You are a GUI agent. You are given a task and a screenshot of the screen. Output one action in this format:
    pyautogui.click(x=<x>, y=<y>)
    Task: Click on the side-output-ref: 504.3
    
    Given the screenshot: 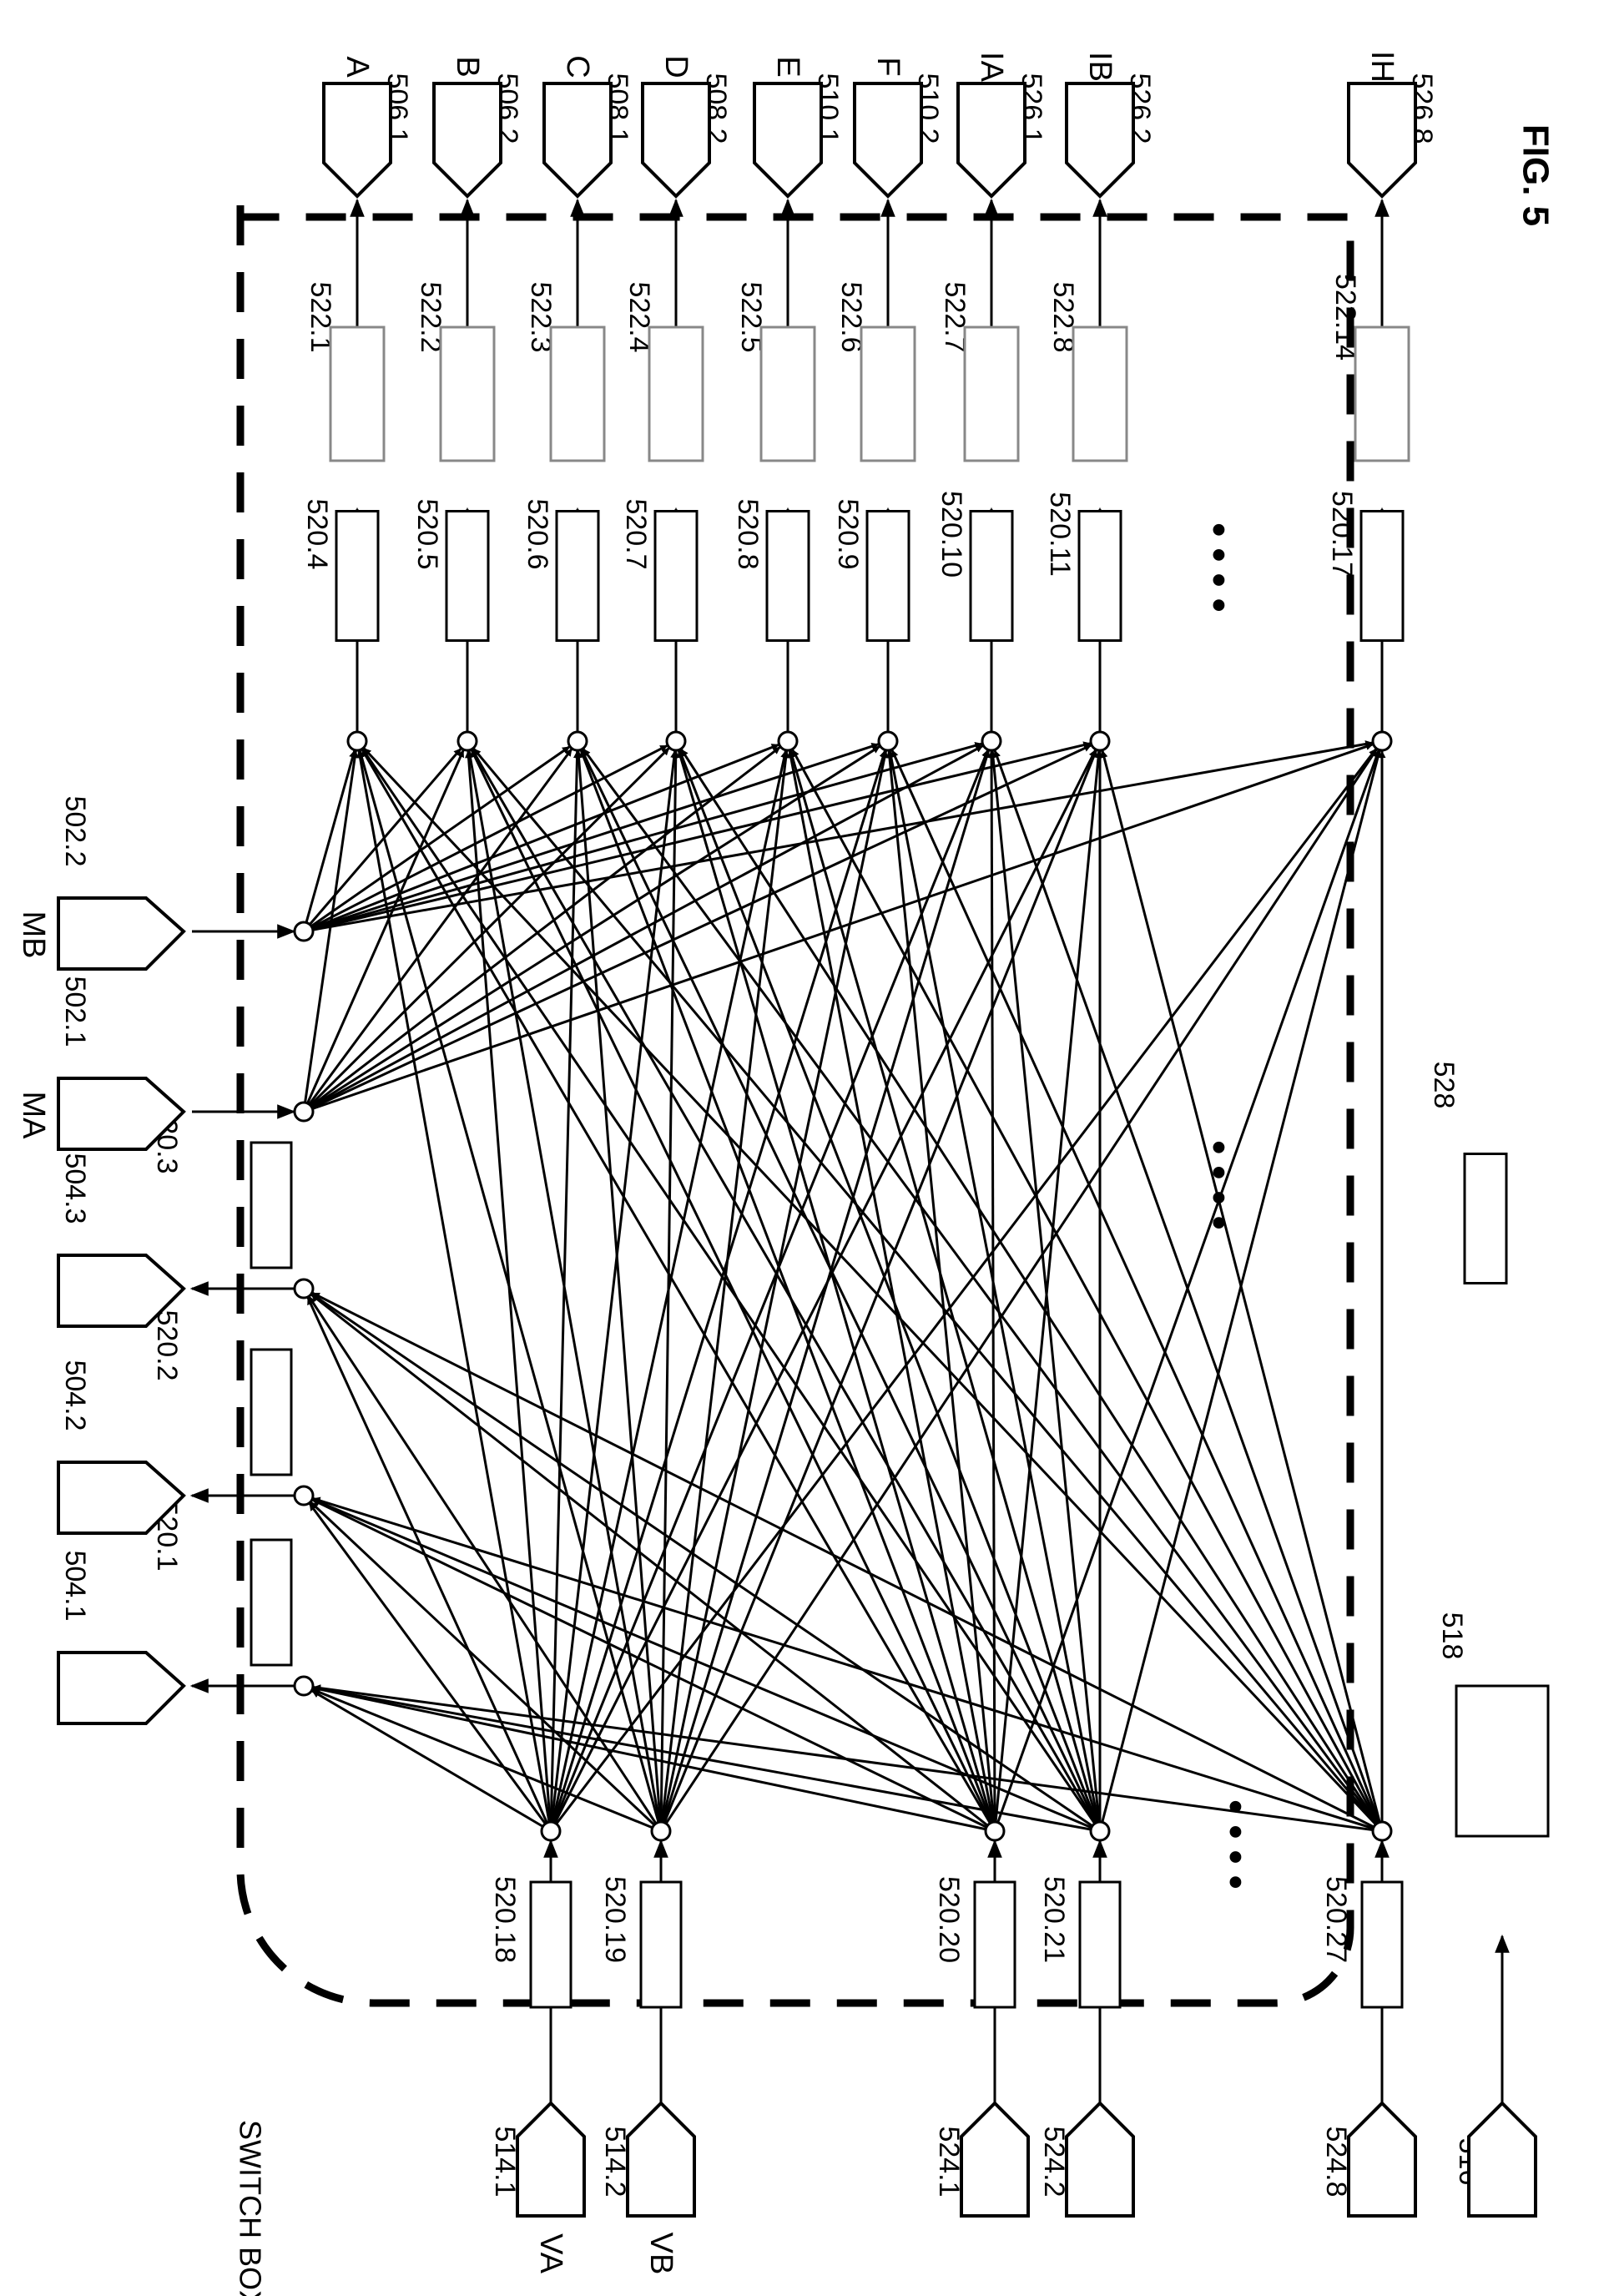 What is the action you would take?
    pyautogui.click(x=75, y=1188)
    